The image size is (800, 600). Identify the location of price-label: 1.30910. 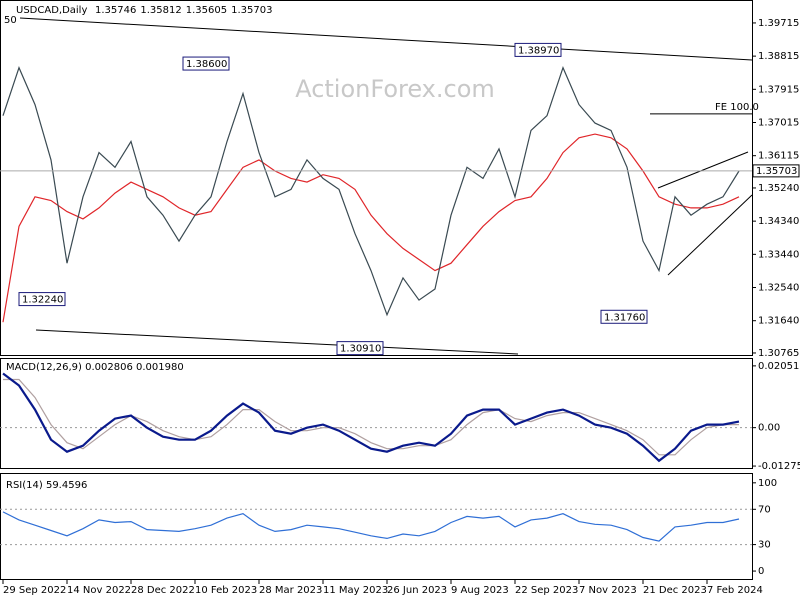
(360, 349).